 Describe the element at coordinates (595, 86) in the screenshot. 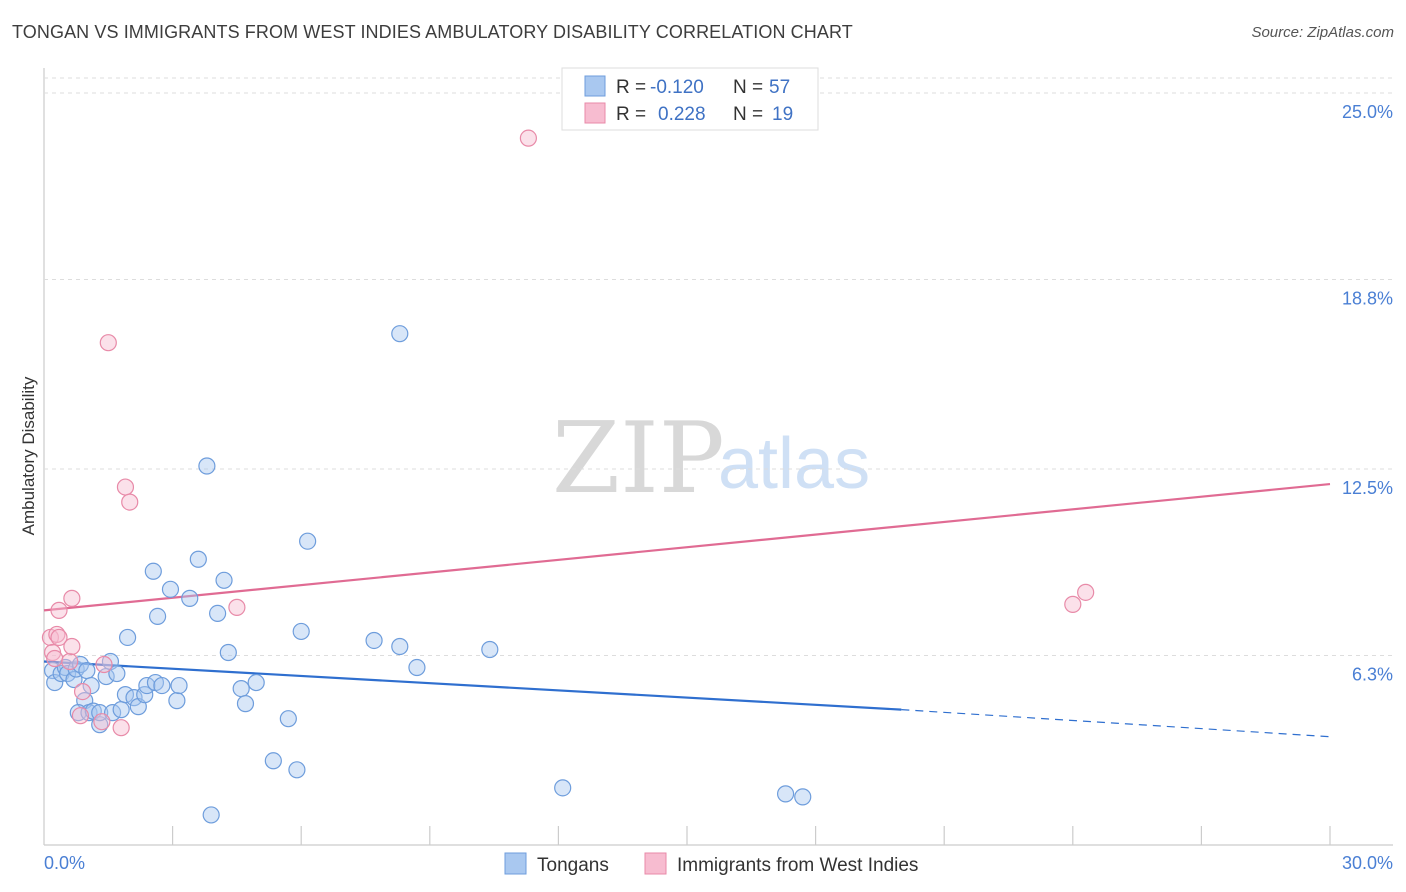

I see `legend-swatch-tongans` at that location.